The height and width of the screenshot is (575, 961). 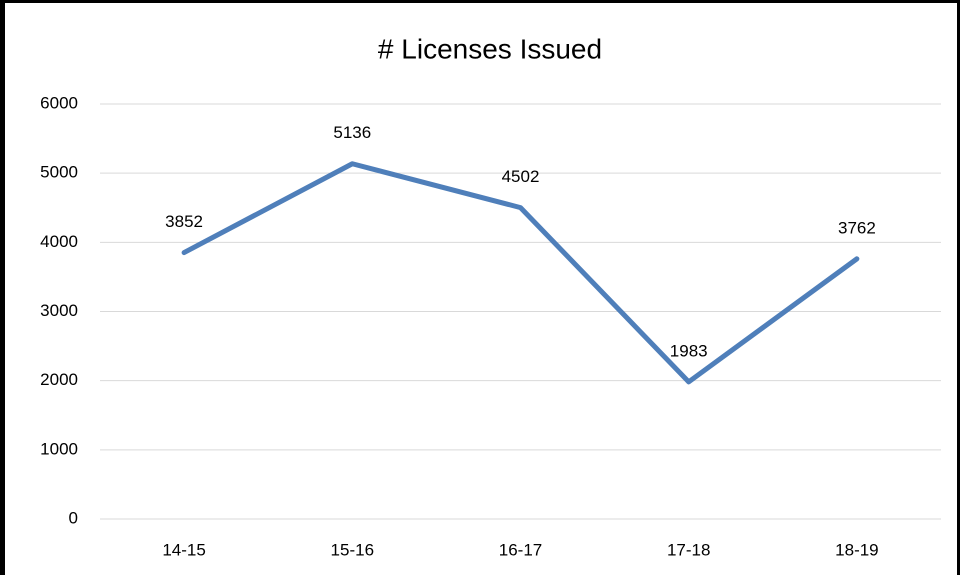 I want to click on y-tick-label: 6000, so click(x=59, y=102).